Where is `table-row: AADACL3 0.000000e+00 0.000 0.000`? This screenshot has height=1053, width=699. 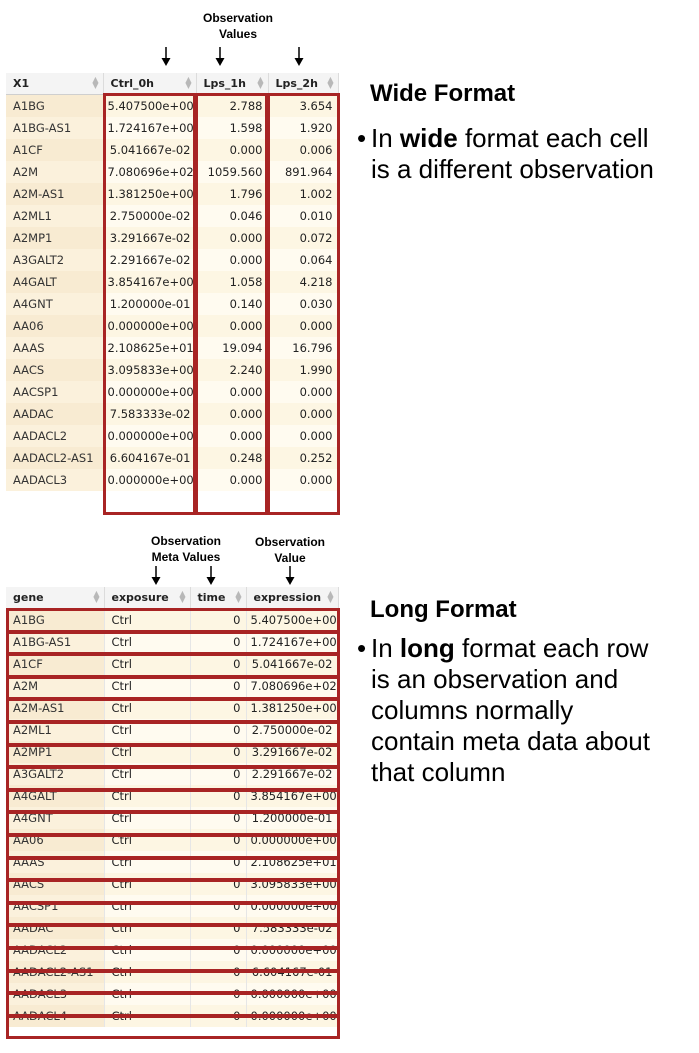 table-row: AADACL3 0.000000e+00 0.000 0.000 is located at coordinates (172, 480).